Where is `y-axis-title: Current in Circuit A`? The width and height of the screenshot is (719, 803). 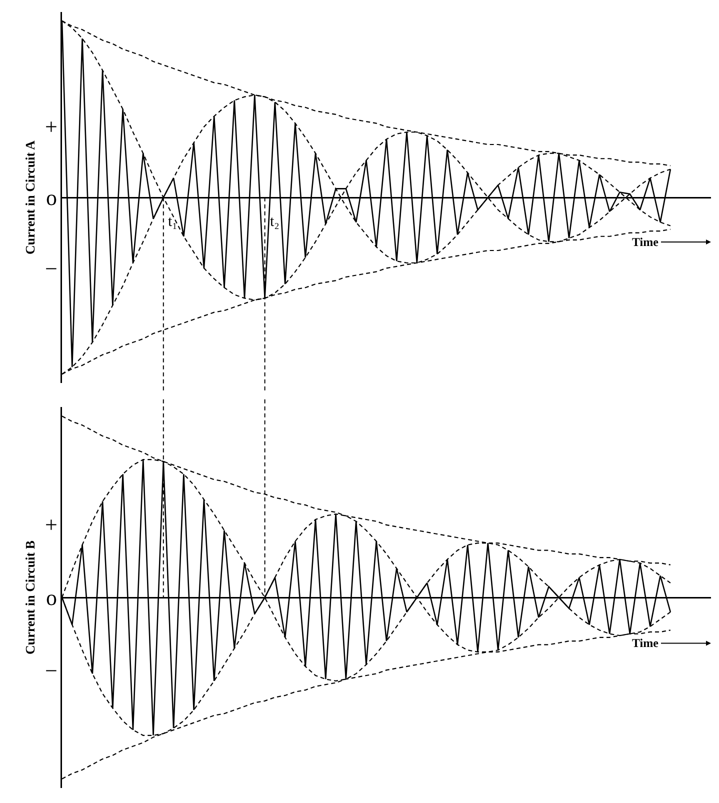
y-axis-title: Current in Circuit A is located at coordinates (30, 197).